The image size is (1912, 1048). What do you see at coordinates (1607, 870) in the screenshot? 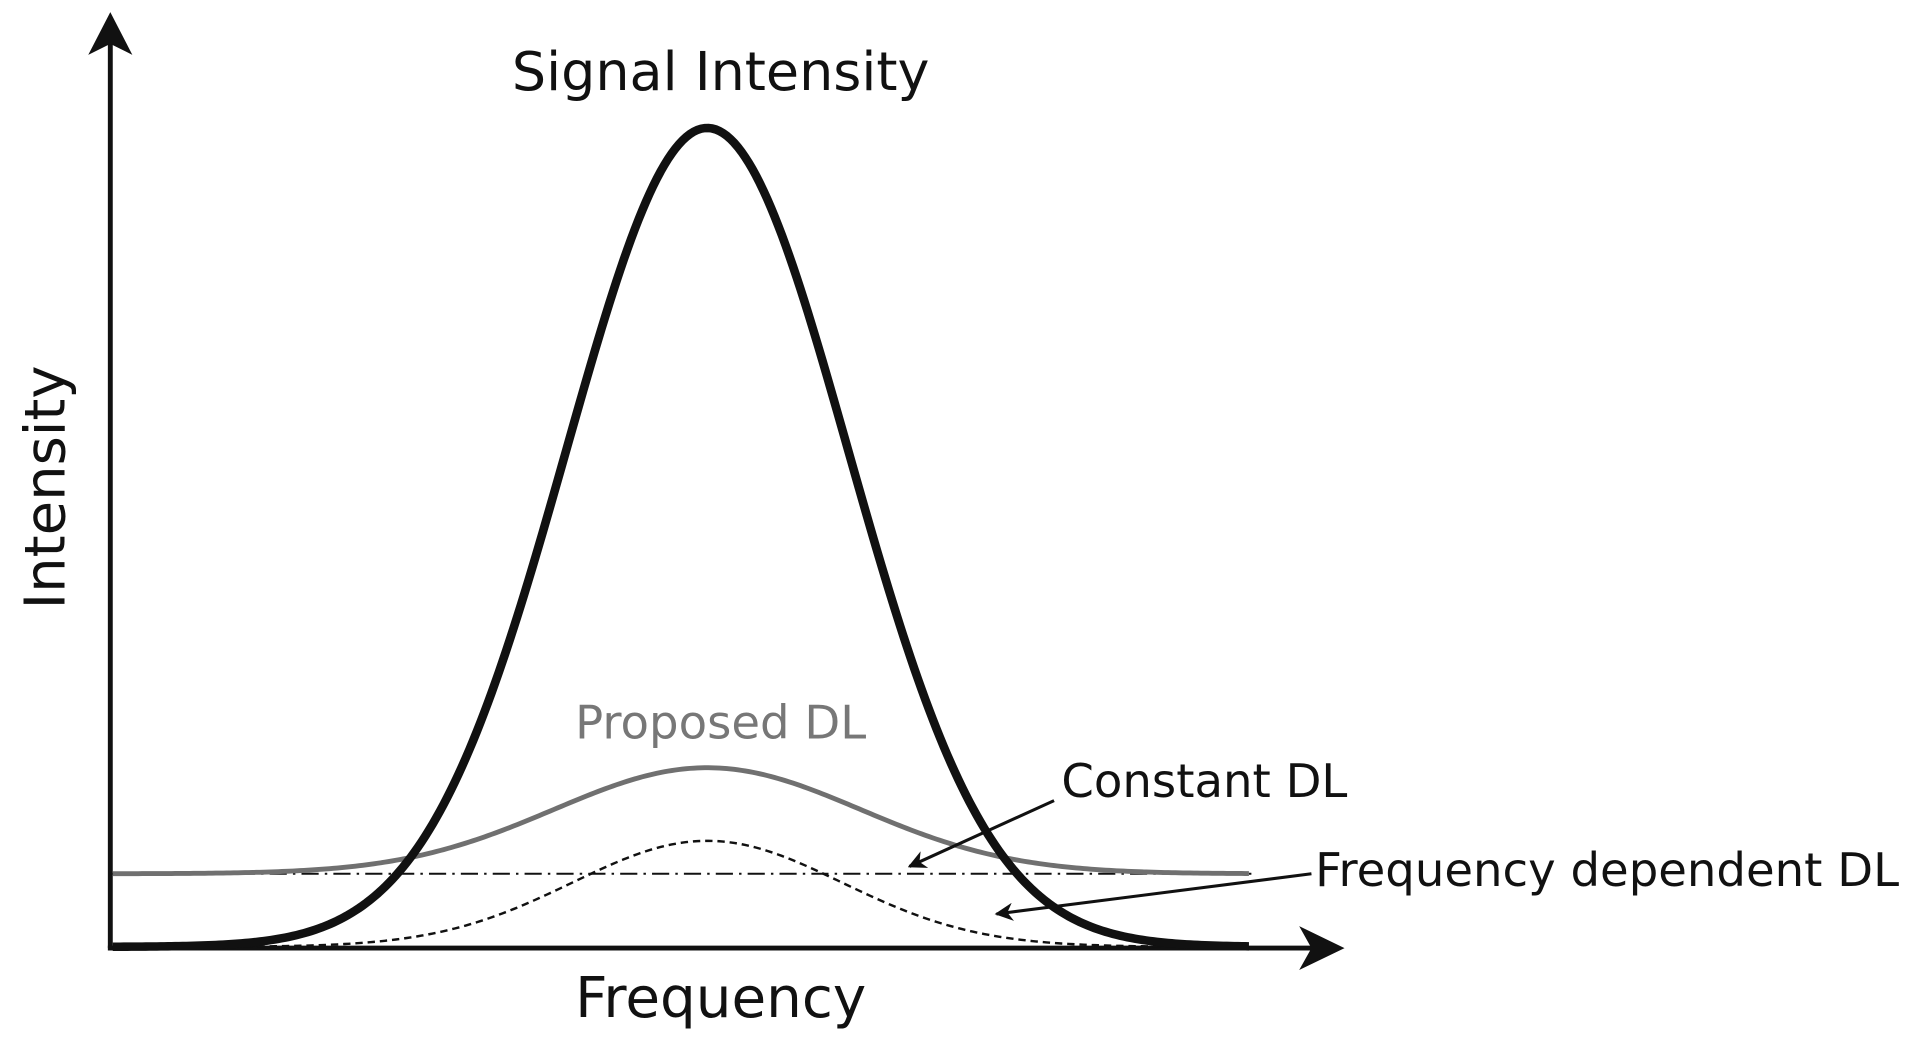
I see `frequency-dependent-dl-label: Frequency dependent DL` at bounding box center [1607, 870].